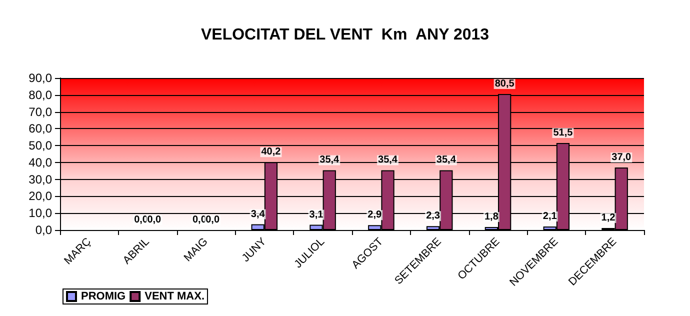  What do you see at coordinates (43, 230) in the screenshot?
I see `y-tick-label: 0,0` at bounding box center [43, 230].